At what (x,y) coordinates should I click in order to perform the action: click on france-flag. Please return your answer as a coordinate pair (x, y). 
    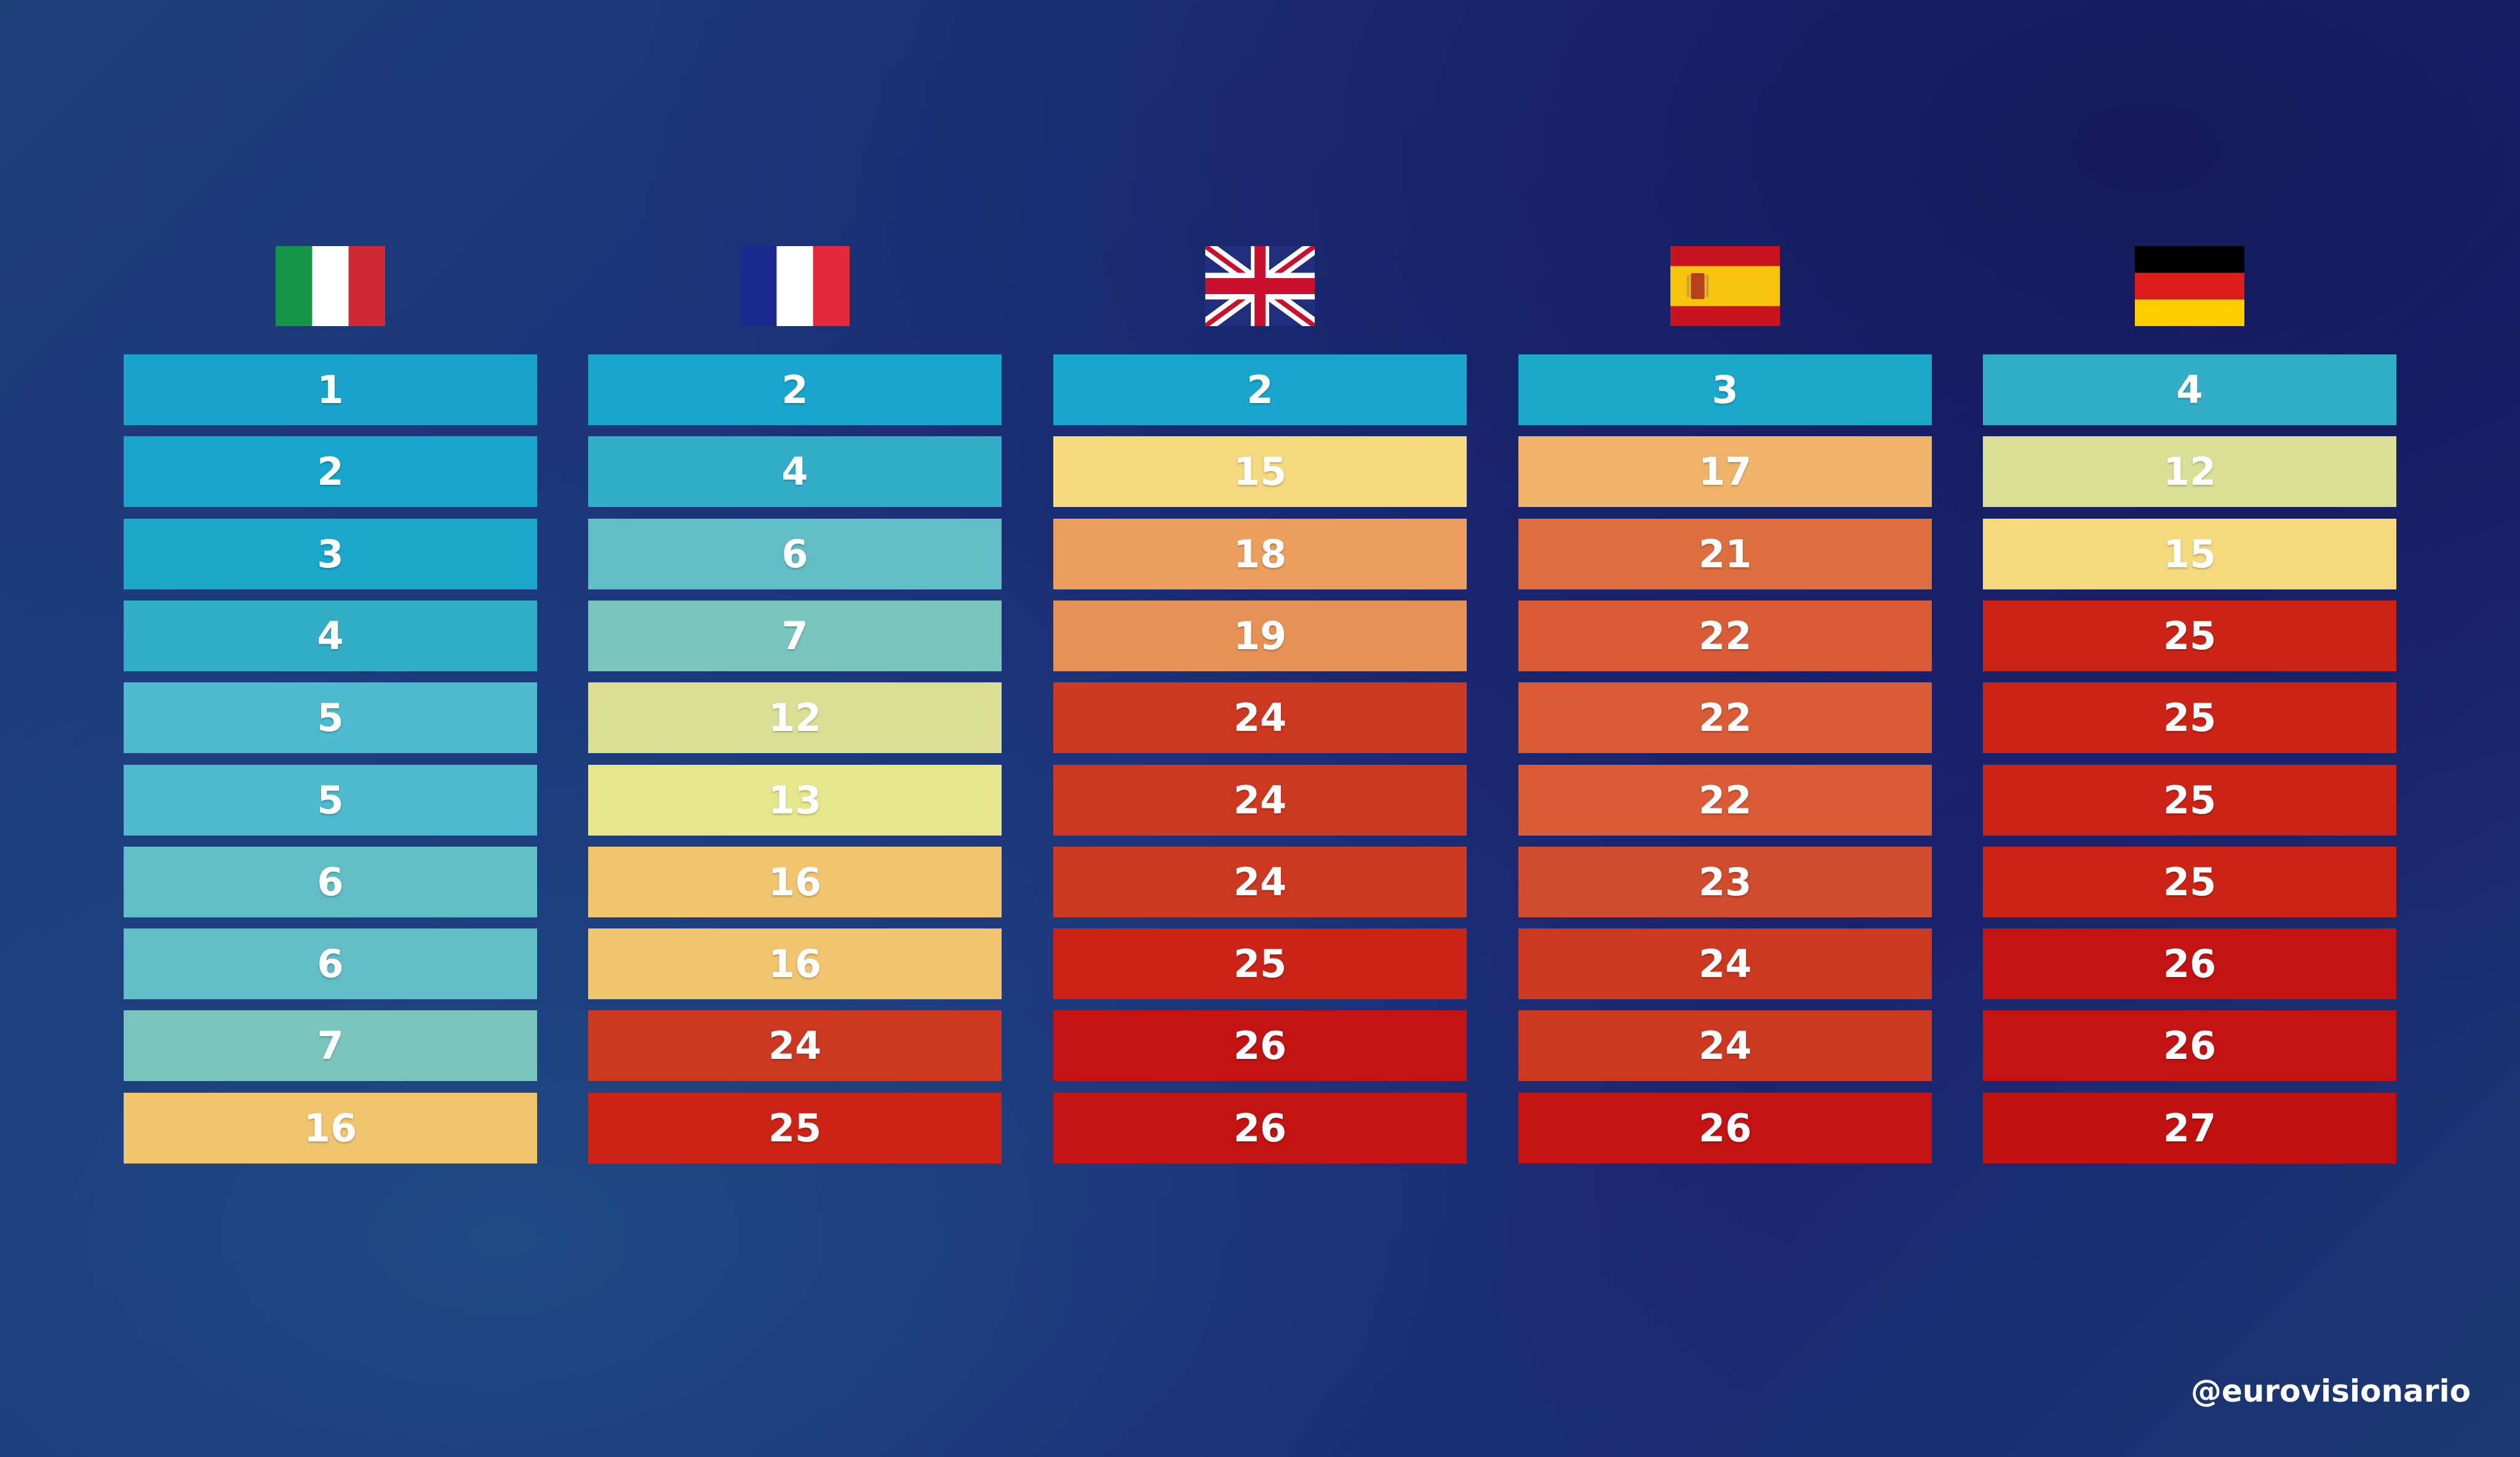
    Looking at the image, I should click on (795, 286).